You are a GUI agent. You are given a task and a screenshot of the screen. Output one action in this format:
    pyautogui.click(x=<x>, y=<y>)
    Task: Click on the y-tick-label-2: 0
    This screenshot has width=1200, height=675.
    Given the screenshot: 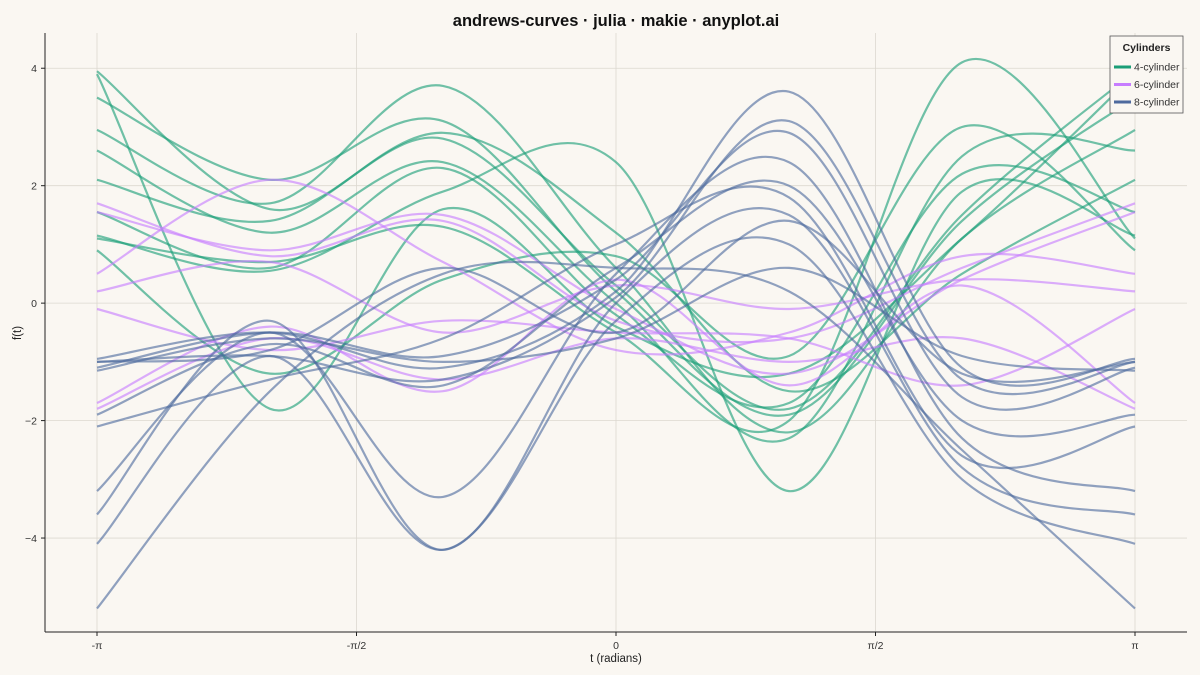 What is the action you would take?
    pyautogui.click(x=34, y=304)
    